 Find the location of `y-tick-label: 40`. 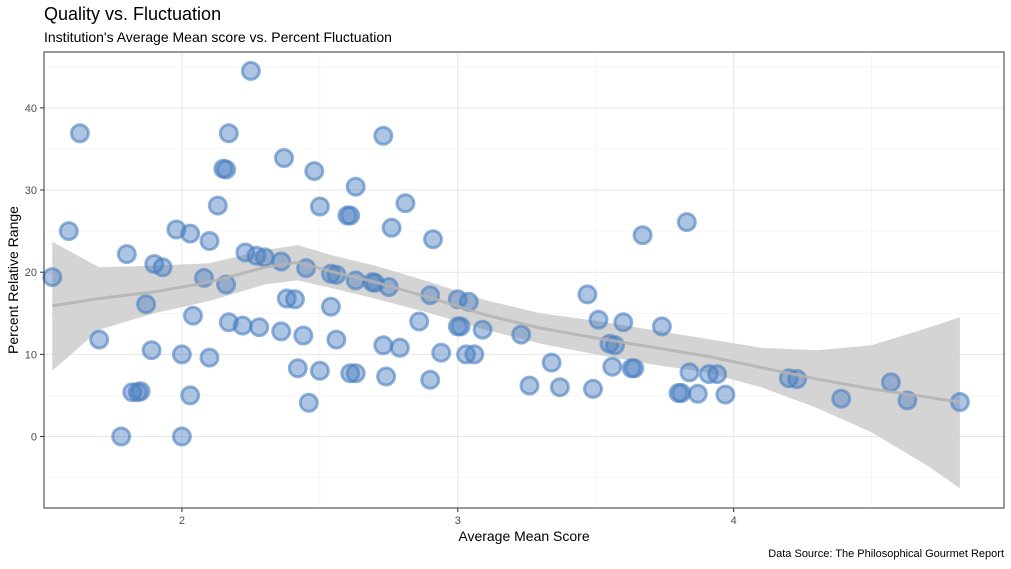

y-tick-label: 40 is located at coordinates (31, 109).